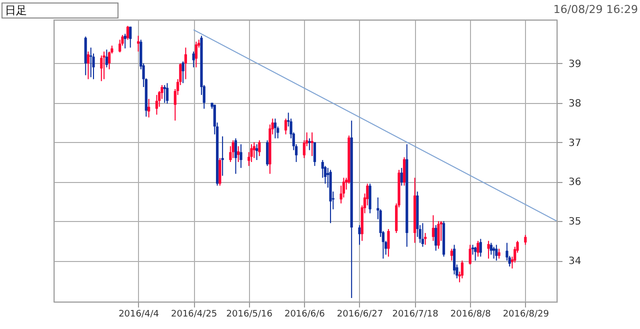  I want to click on x-tick-label: 2016/4/4, so click(139, 315).